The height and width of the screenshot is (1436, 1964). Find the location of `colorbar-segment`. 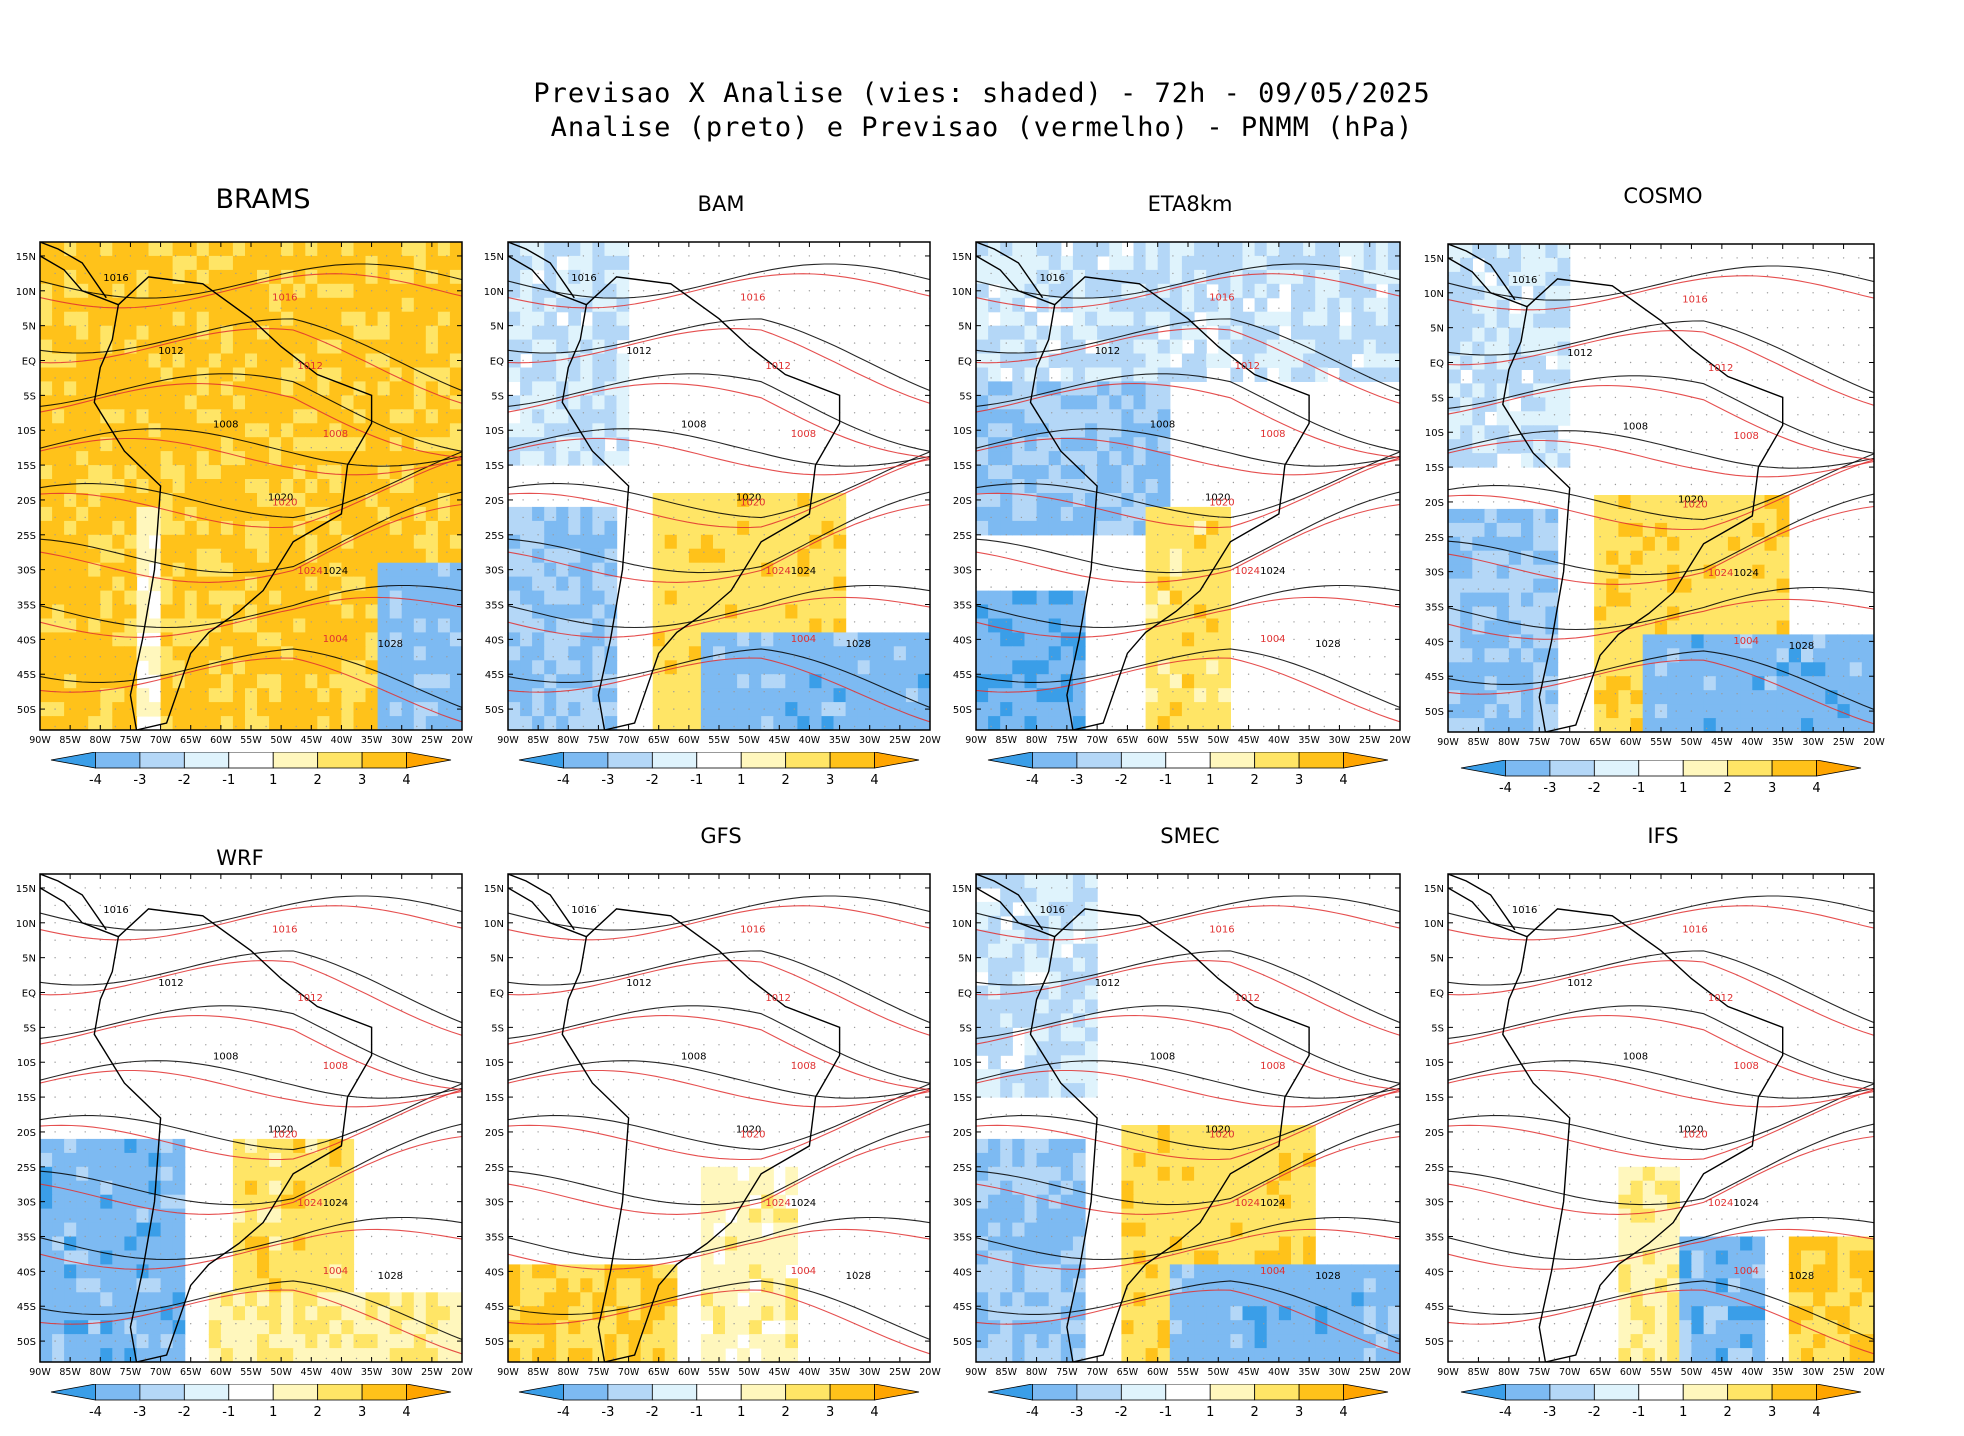

colorbar-segment is located at coordinates (295, 760).